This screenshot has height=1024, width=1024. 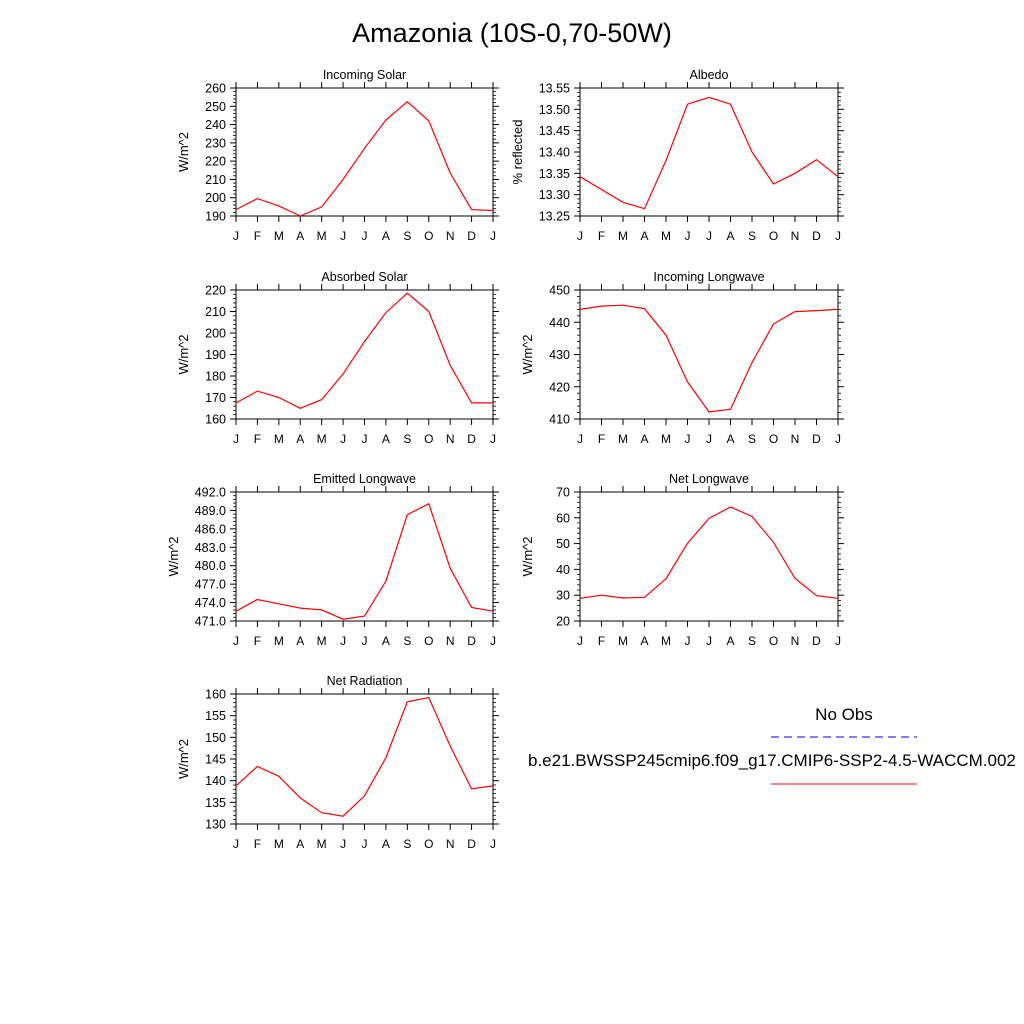 What do you see at coordinates (512, 33) in the screenshot?
I see `page-title: Amazonia (10S-0,70-50W)` at bounding box center [512, 33].